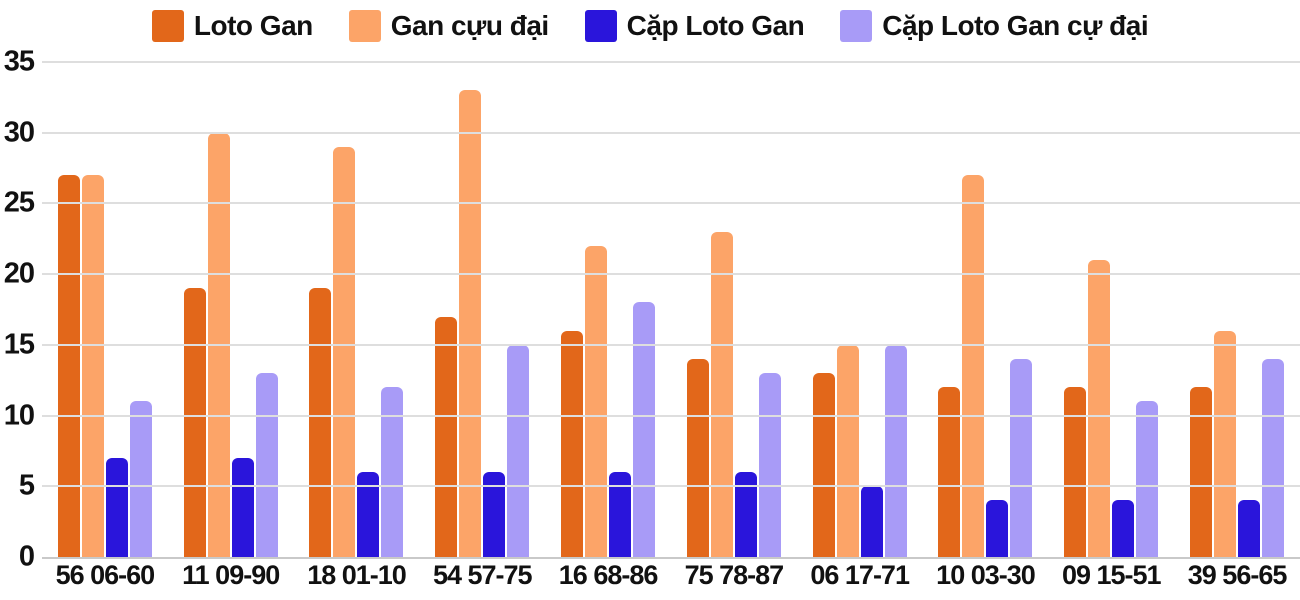 This screenshot has width=1300, height=600. Describe the element at coordinates (19, 415) in the screenshot. I see `y-tick-label: 10` at that location.